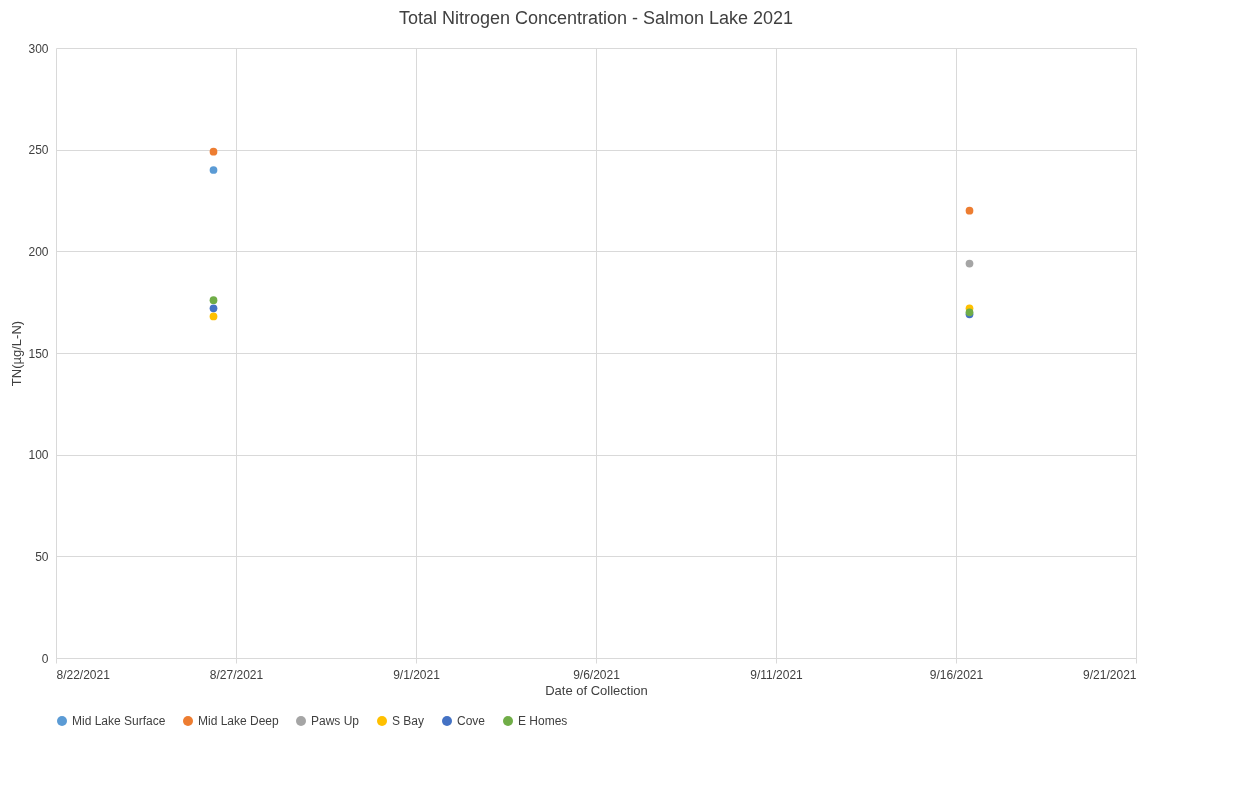  What do you see at coordinates (17, 353) in the screenshot?
I see `y-axis-title: TN(µg/L-N)` at bounding box center [17, 353].